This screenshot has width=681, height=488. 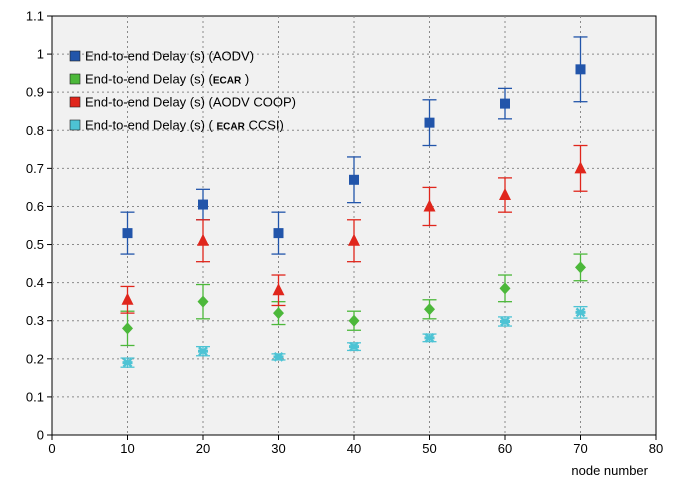 I want to click on legend-label-part: End-to-end Delay (s) (AODV), so click(x=169, y=56).